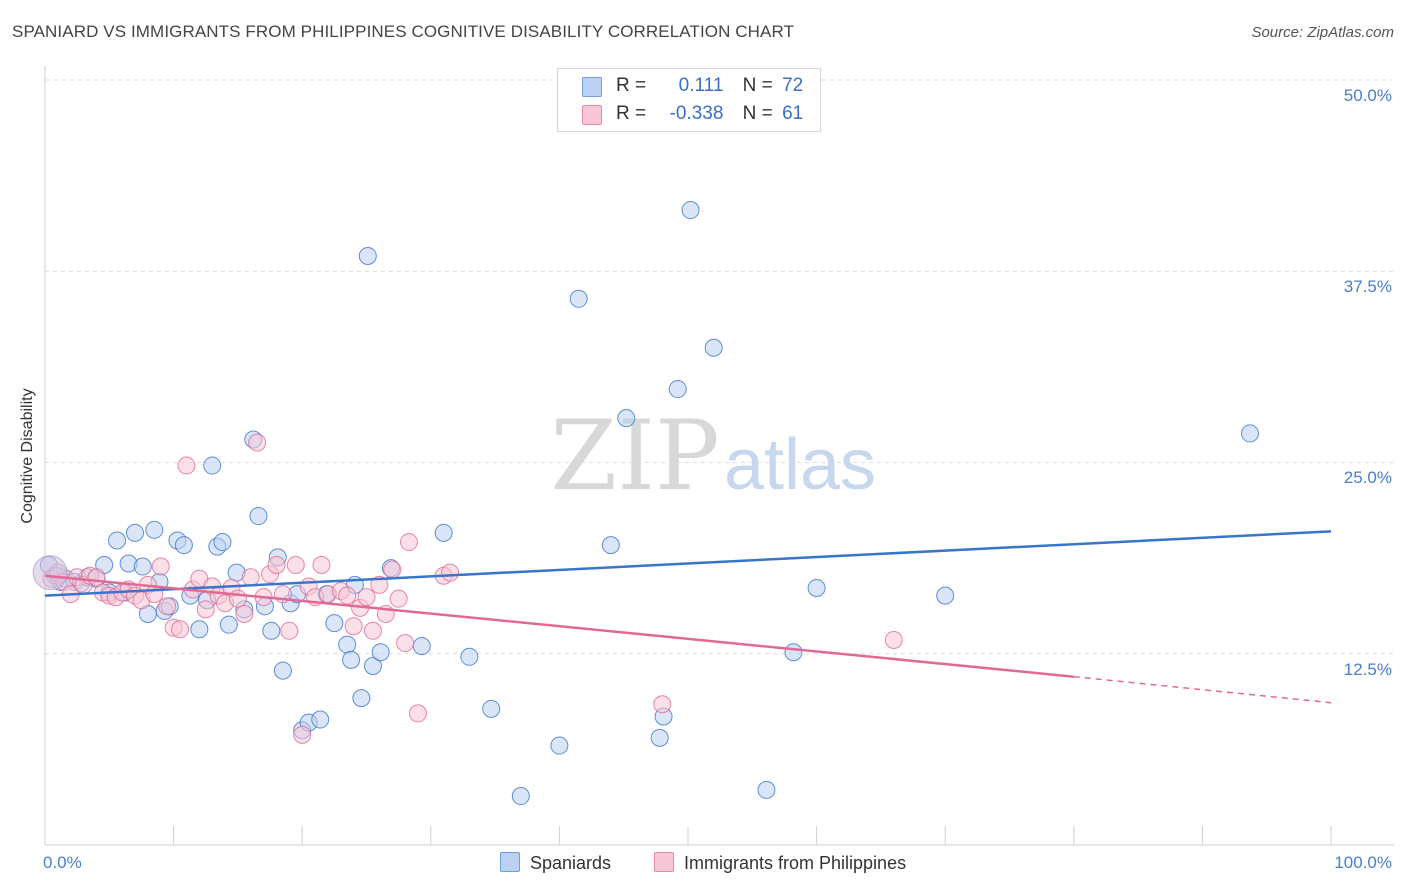 The width and height of the screenshot is (1406, 892). What do you see at coordinates (592, 115) in the screenshot?
I see `legend-swatch-philippines` at bounding box center [592, 115].